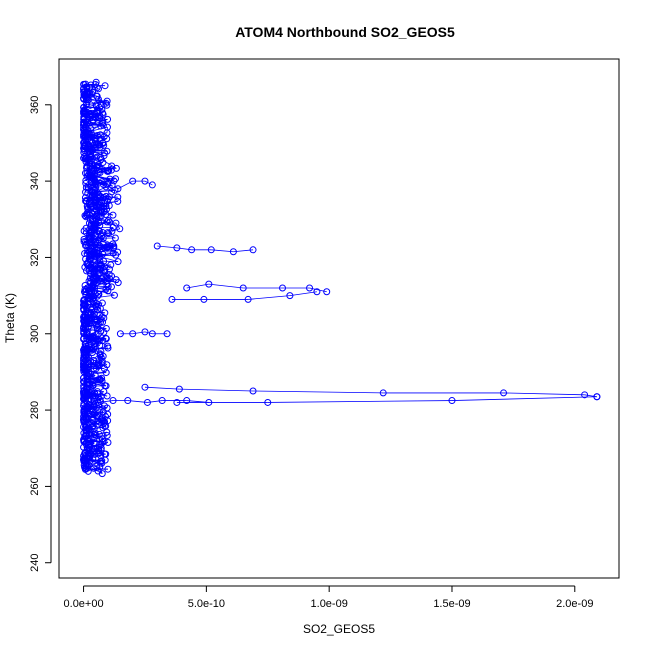 This screenshot has height=650, width=650. I want to click on y-tick-label: 360, so click(35, 105).